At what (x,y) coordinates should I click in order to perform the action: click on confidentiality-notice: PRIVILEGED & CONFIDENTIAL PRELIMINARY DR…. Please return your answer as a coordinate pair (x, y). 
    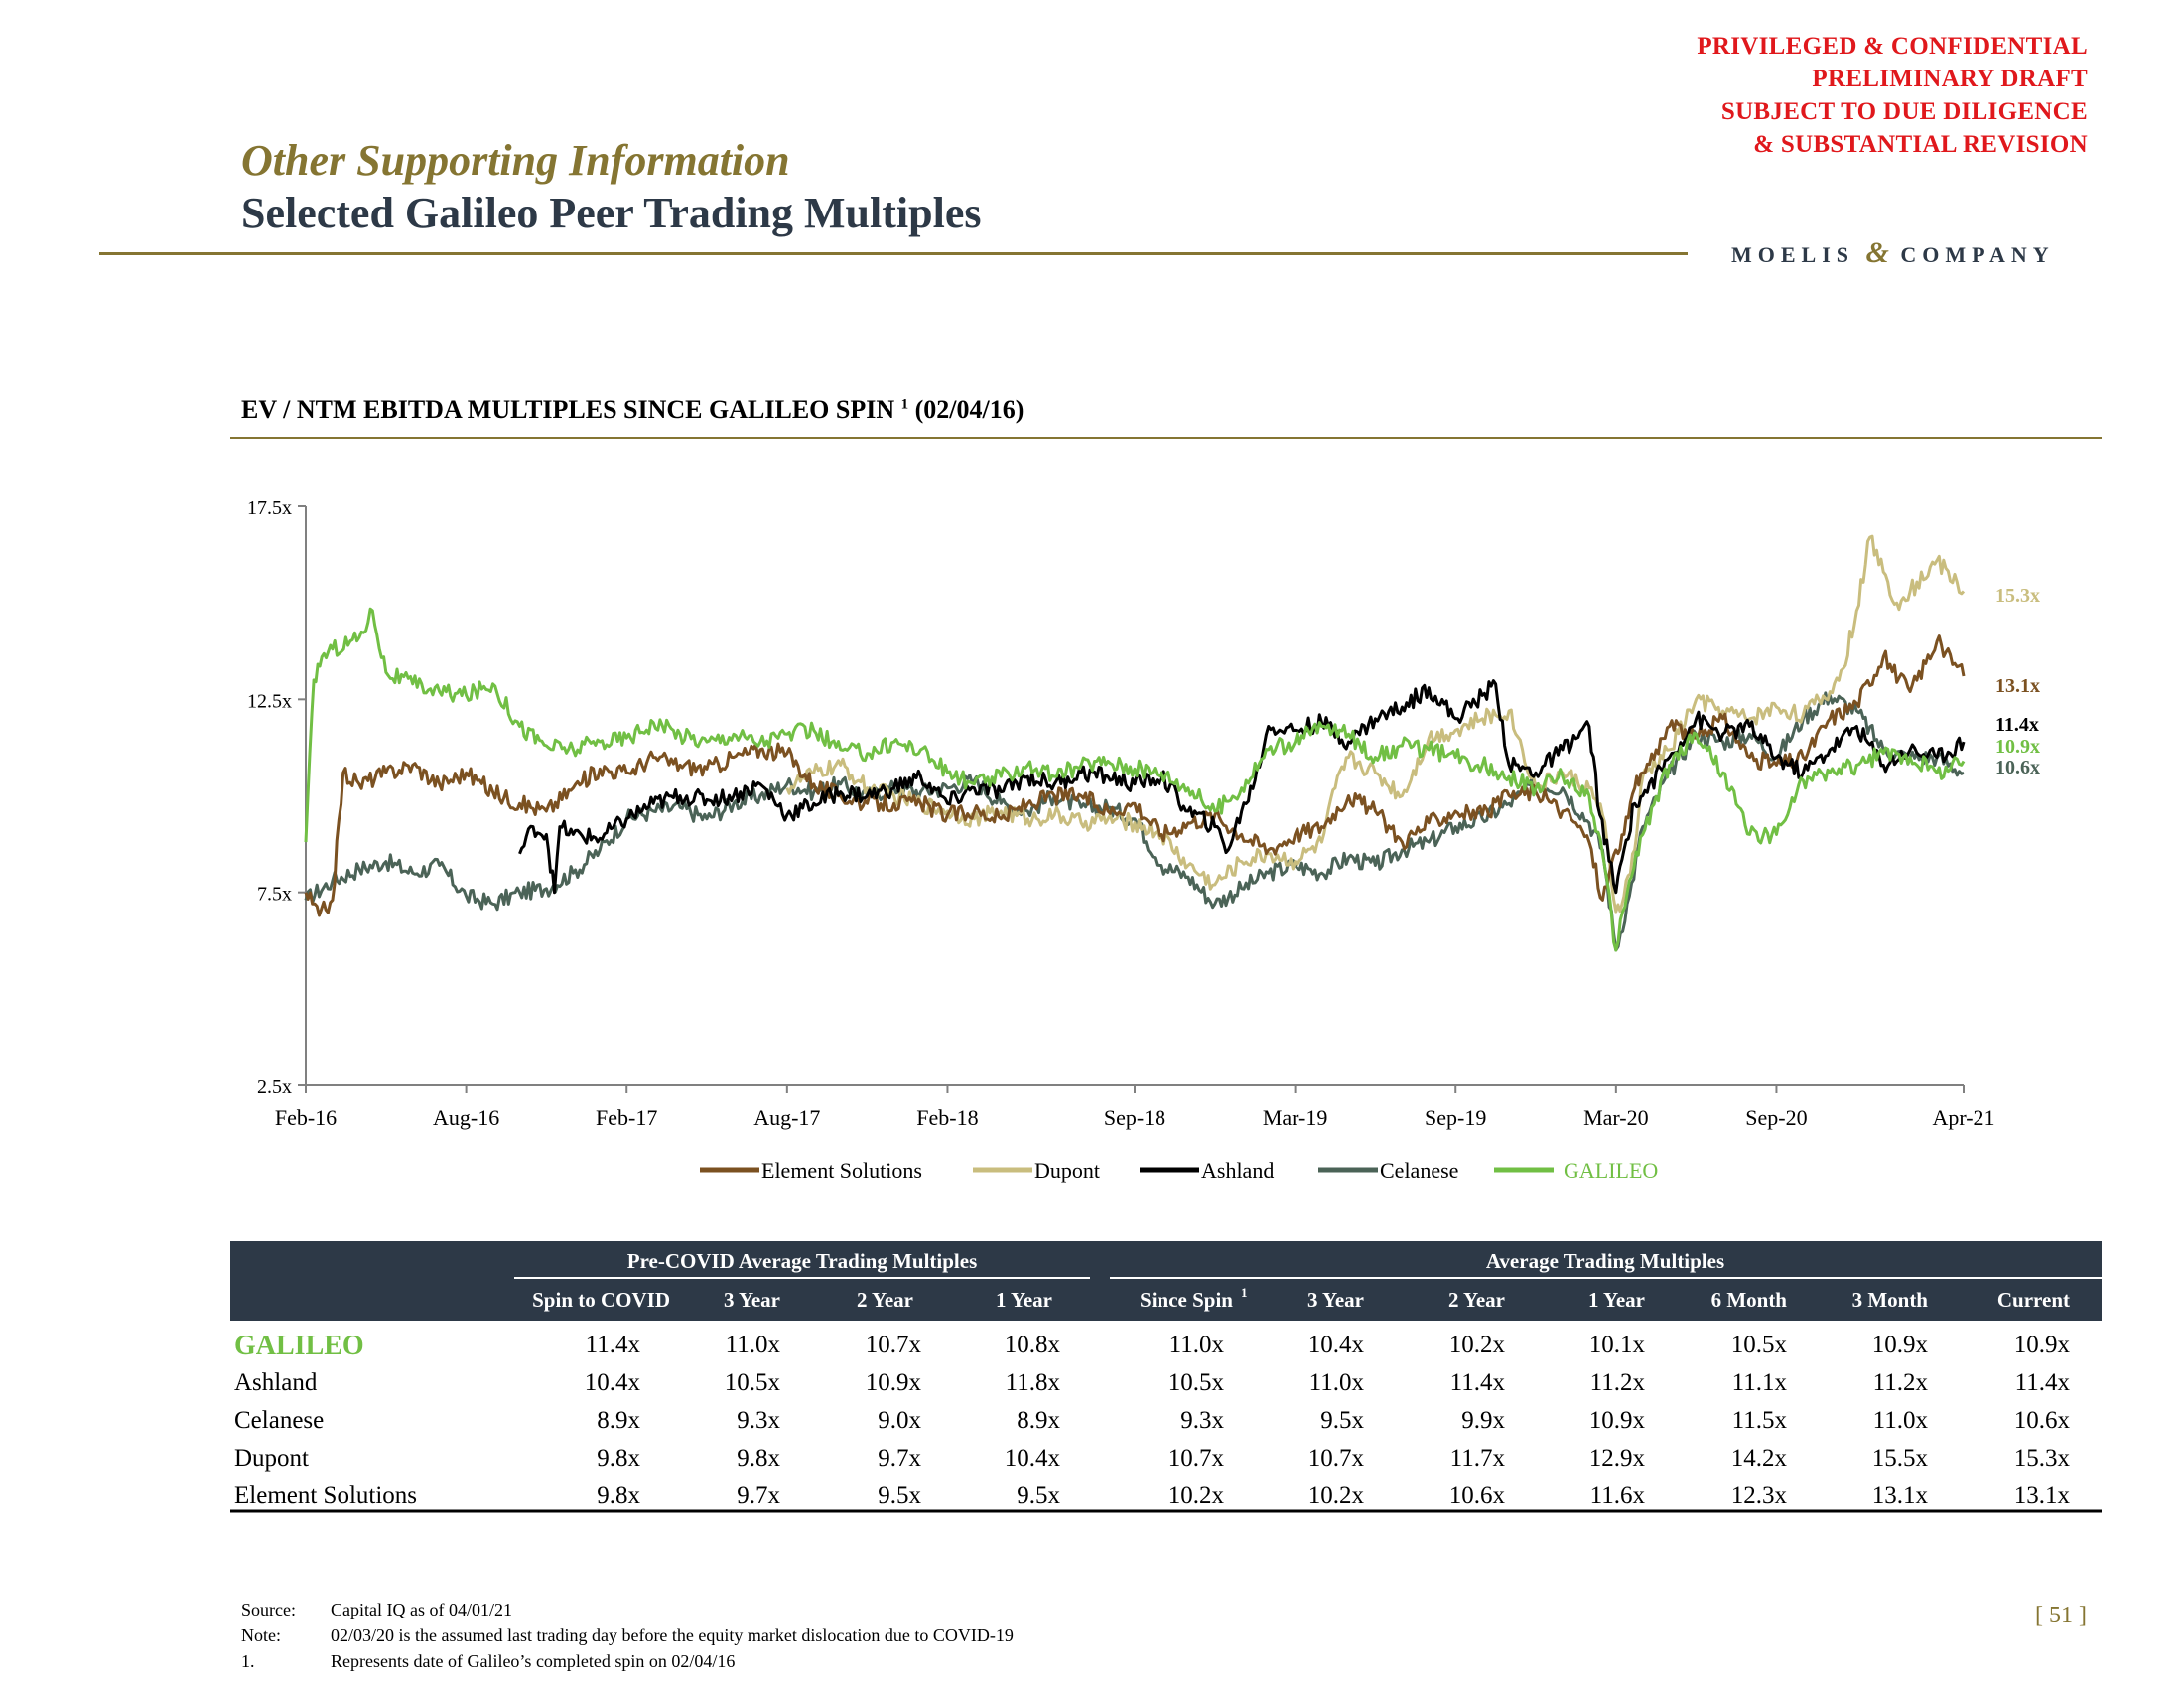
    Looking at the image, I should click on (1892, 95).